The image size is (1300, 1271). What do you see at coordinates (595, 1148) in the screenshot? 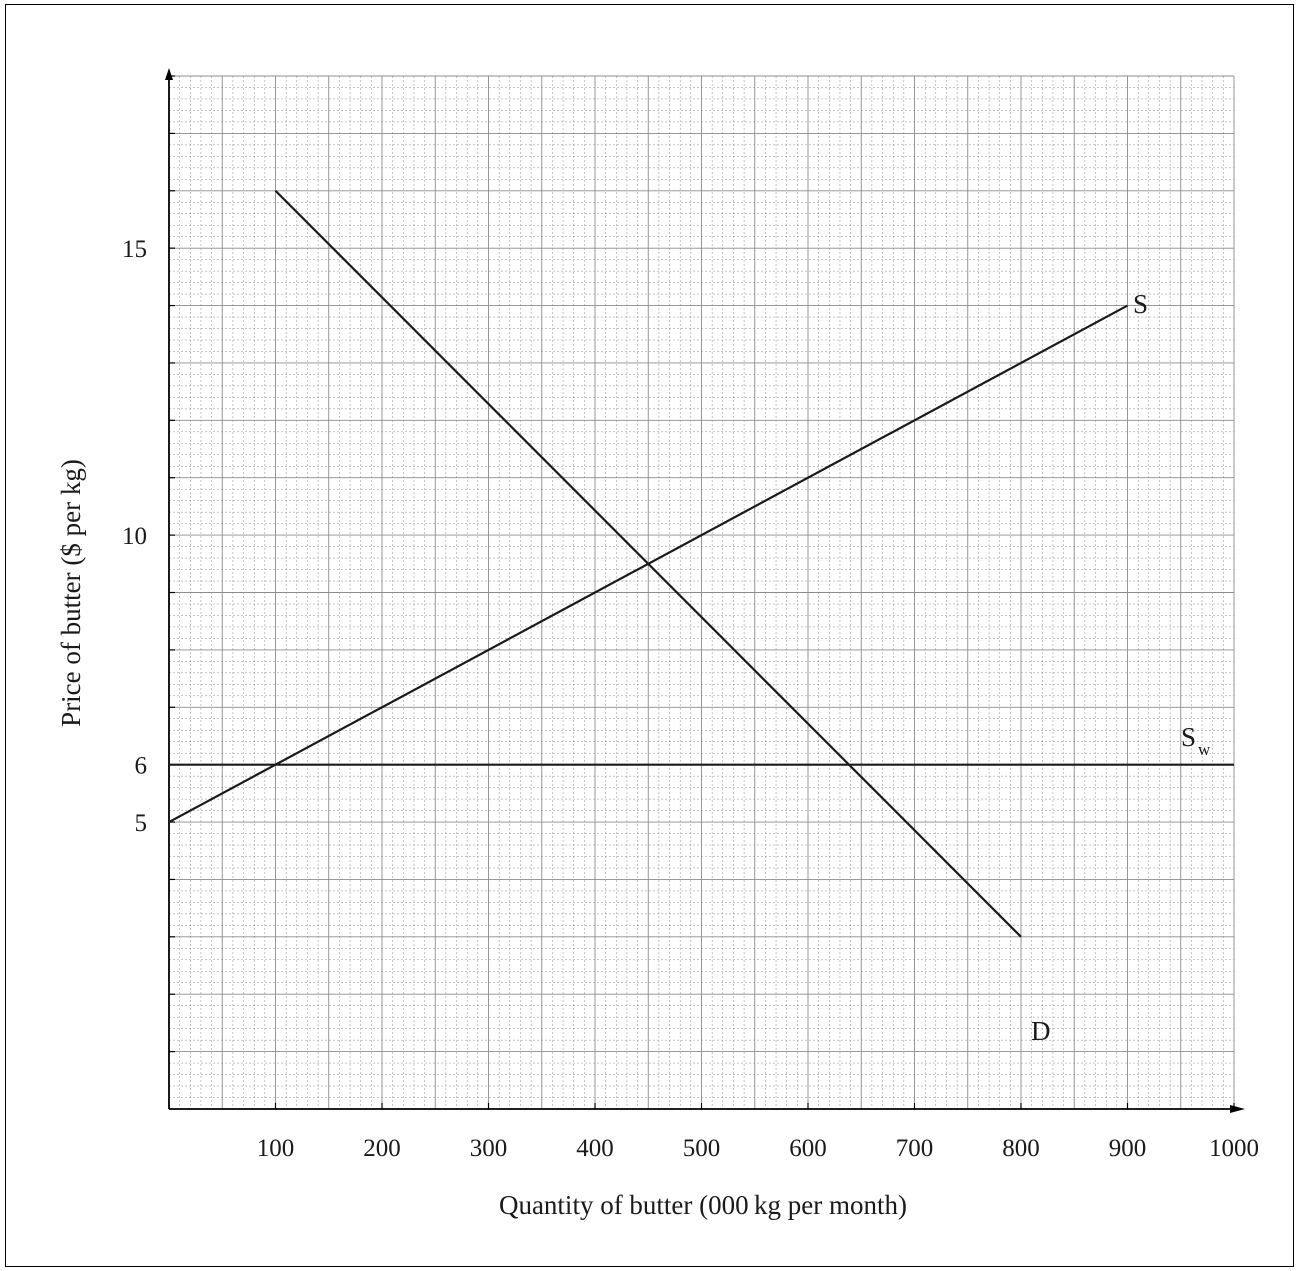
I see `x-tick-label: 400` at bounding box center [595, 1148].